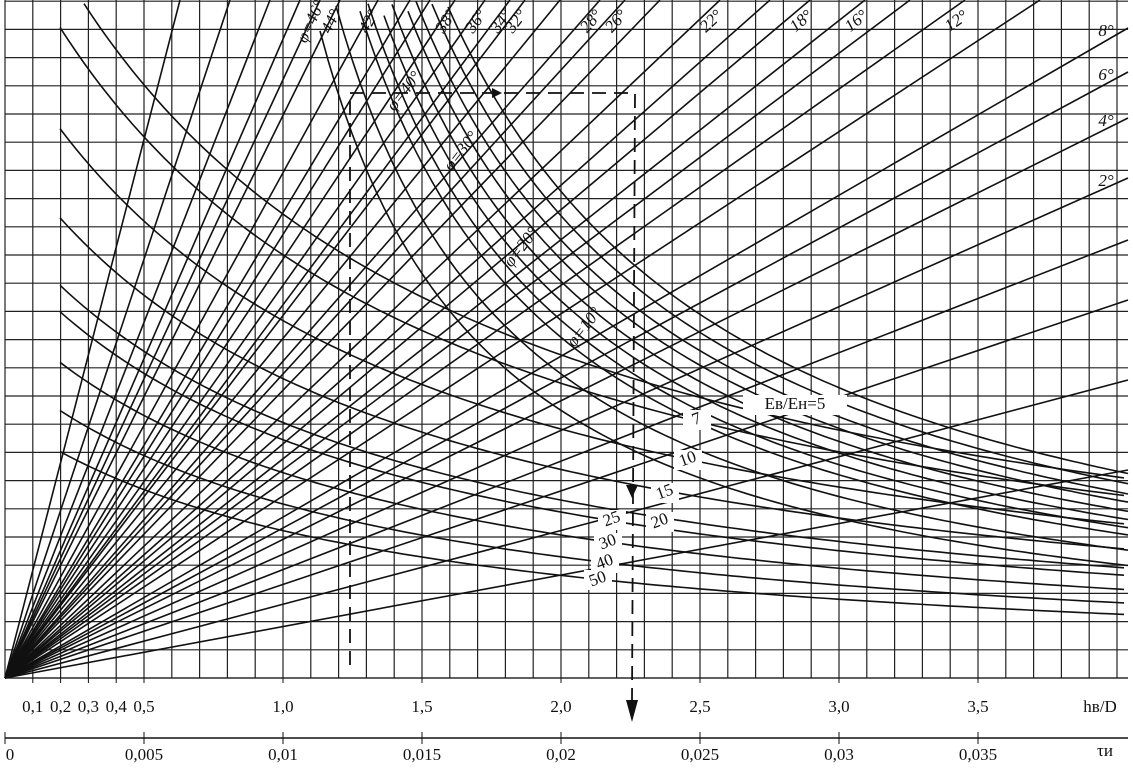 The width and height of the screenshot is (1133, 773). I want to click on tau-tick-label: 0,01, so click(283, 754).